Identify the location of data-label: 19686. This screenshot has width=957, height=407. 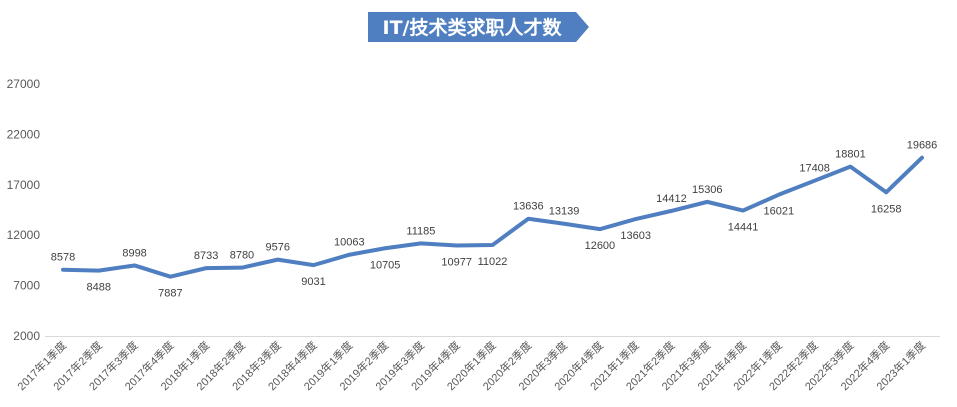
(922, 146).